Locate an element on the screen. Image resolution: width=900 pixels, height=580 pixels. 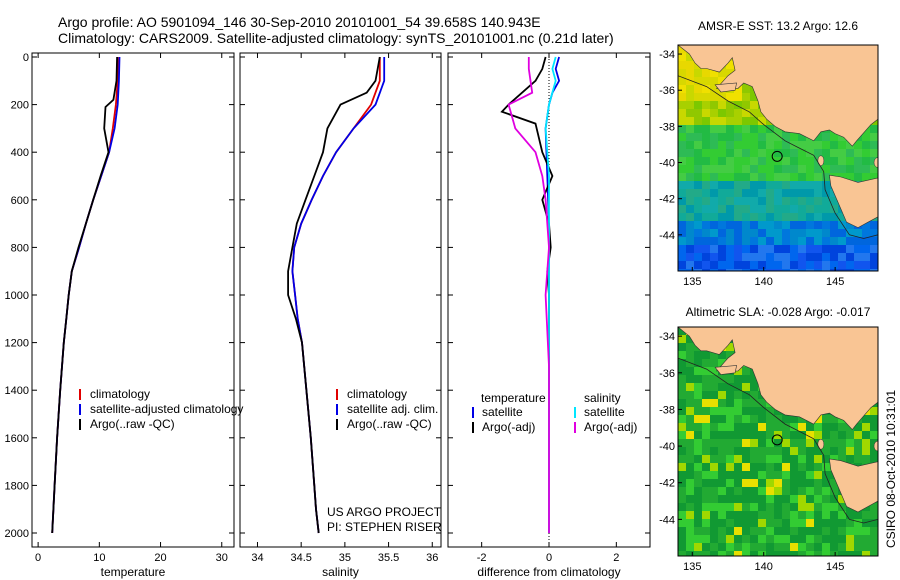
legend-header: salinity is located at coordinates (602, 398).